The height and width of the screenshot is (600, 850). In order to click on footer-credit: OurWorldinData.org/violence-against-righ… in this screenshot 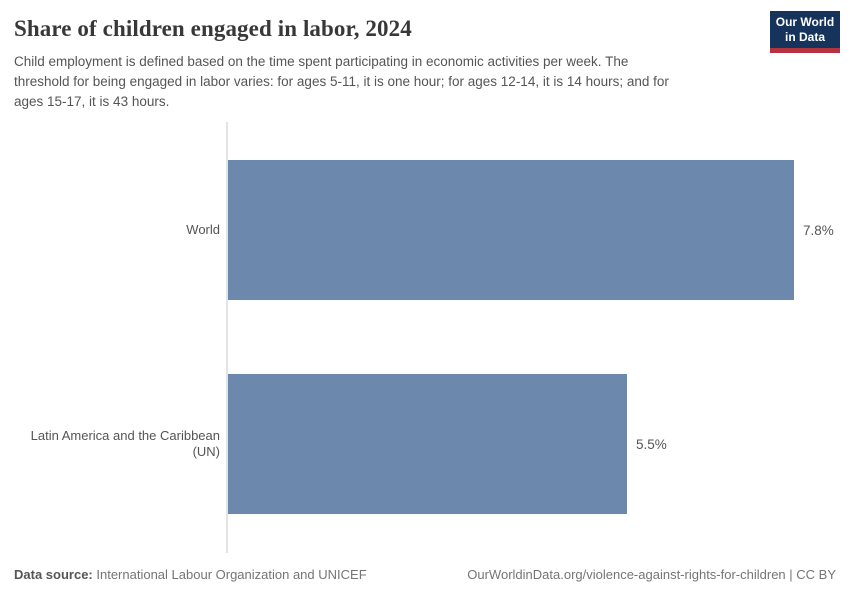, I will do `click(651, 574)`.